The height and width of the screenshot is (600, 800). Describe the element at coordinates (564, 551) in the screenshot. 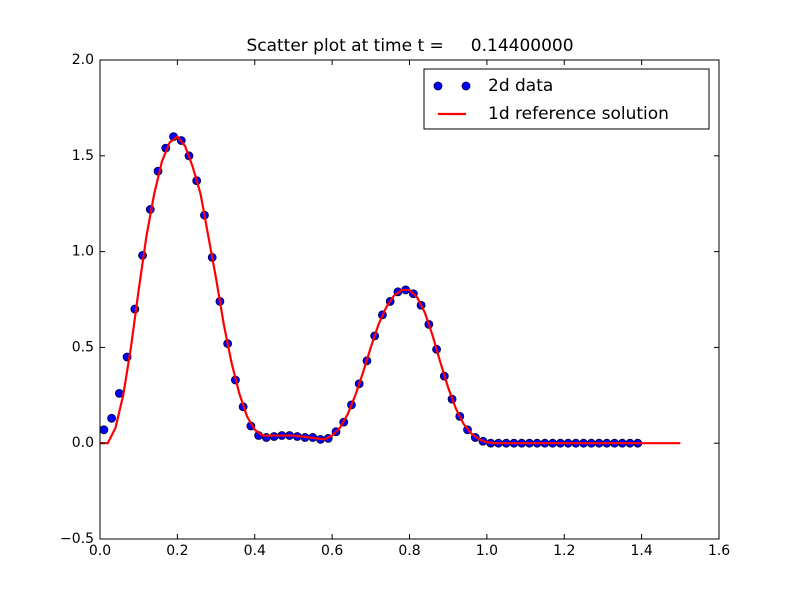

I see `x-tick-label: 1.2` at that location.